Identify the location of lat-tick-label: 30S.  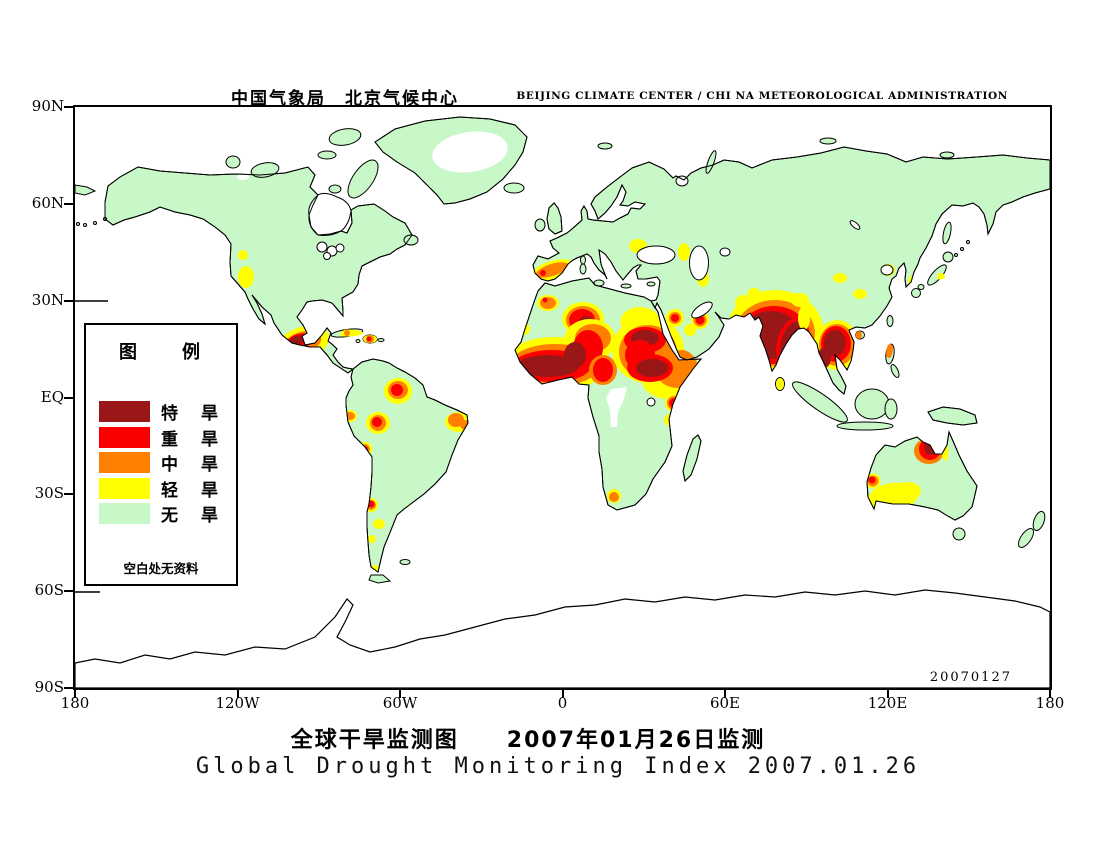
(49, 493).